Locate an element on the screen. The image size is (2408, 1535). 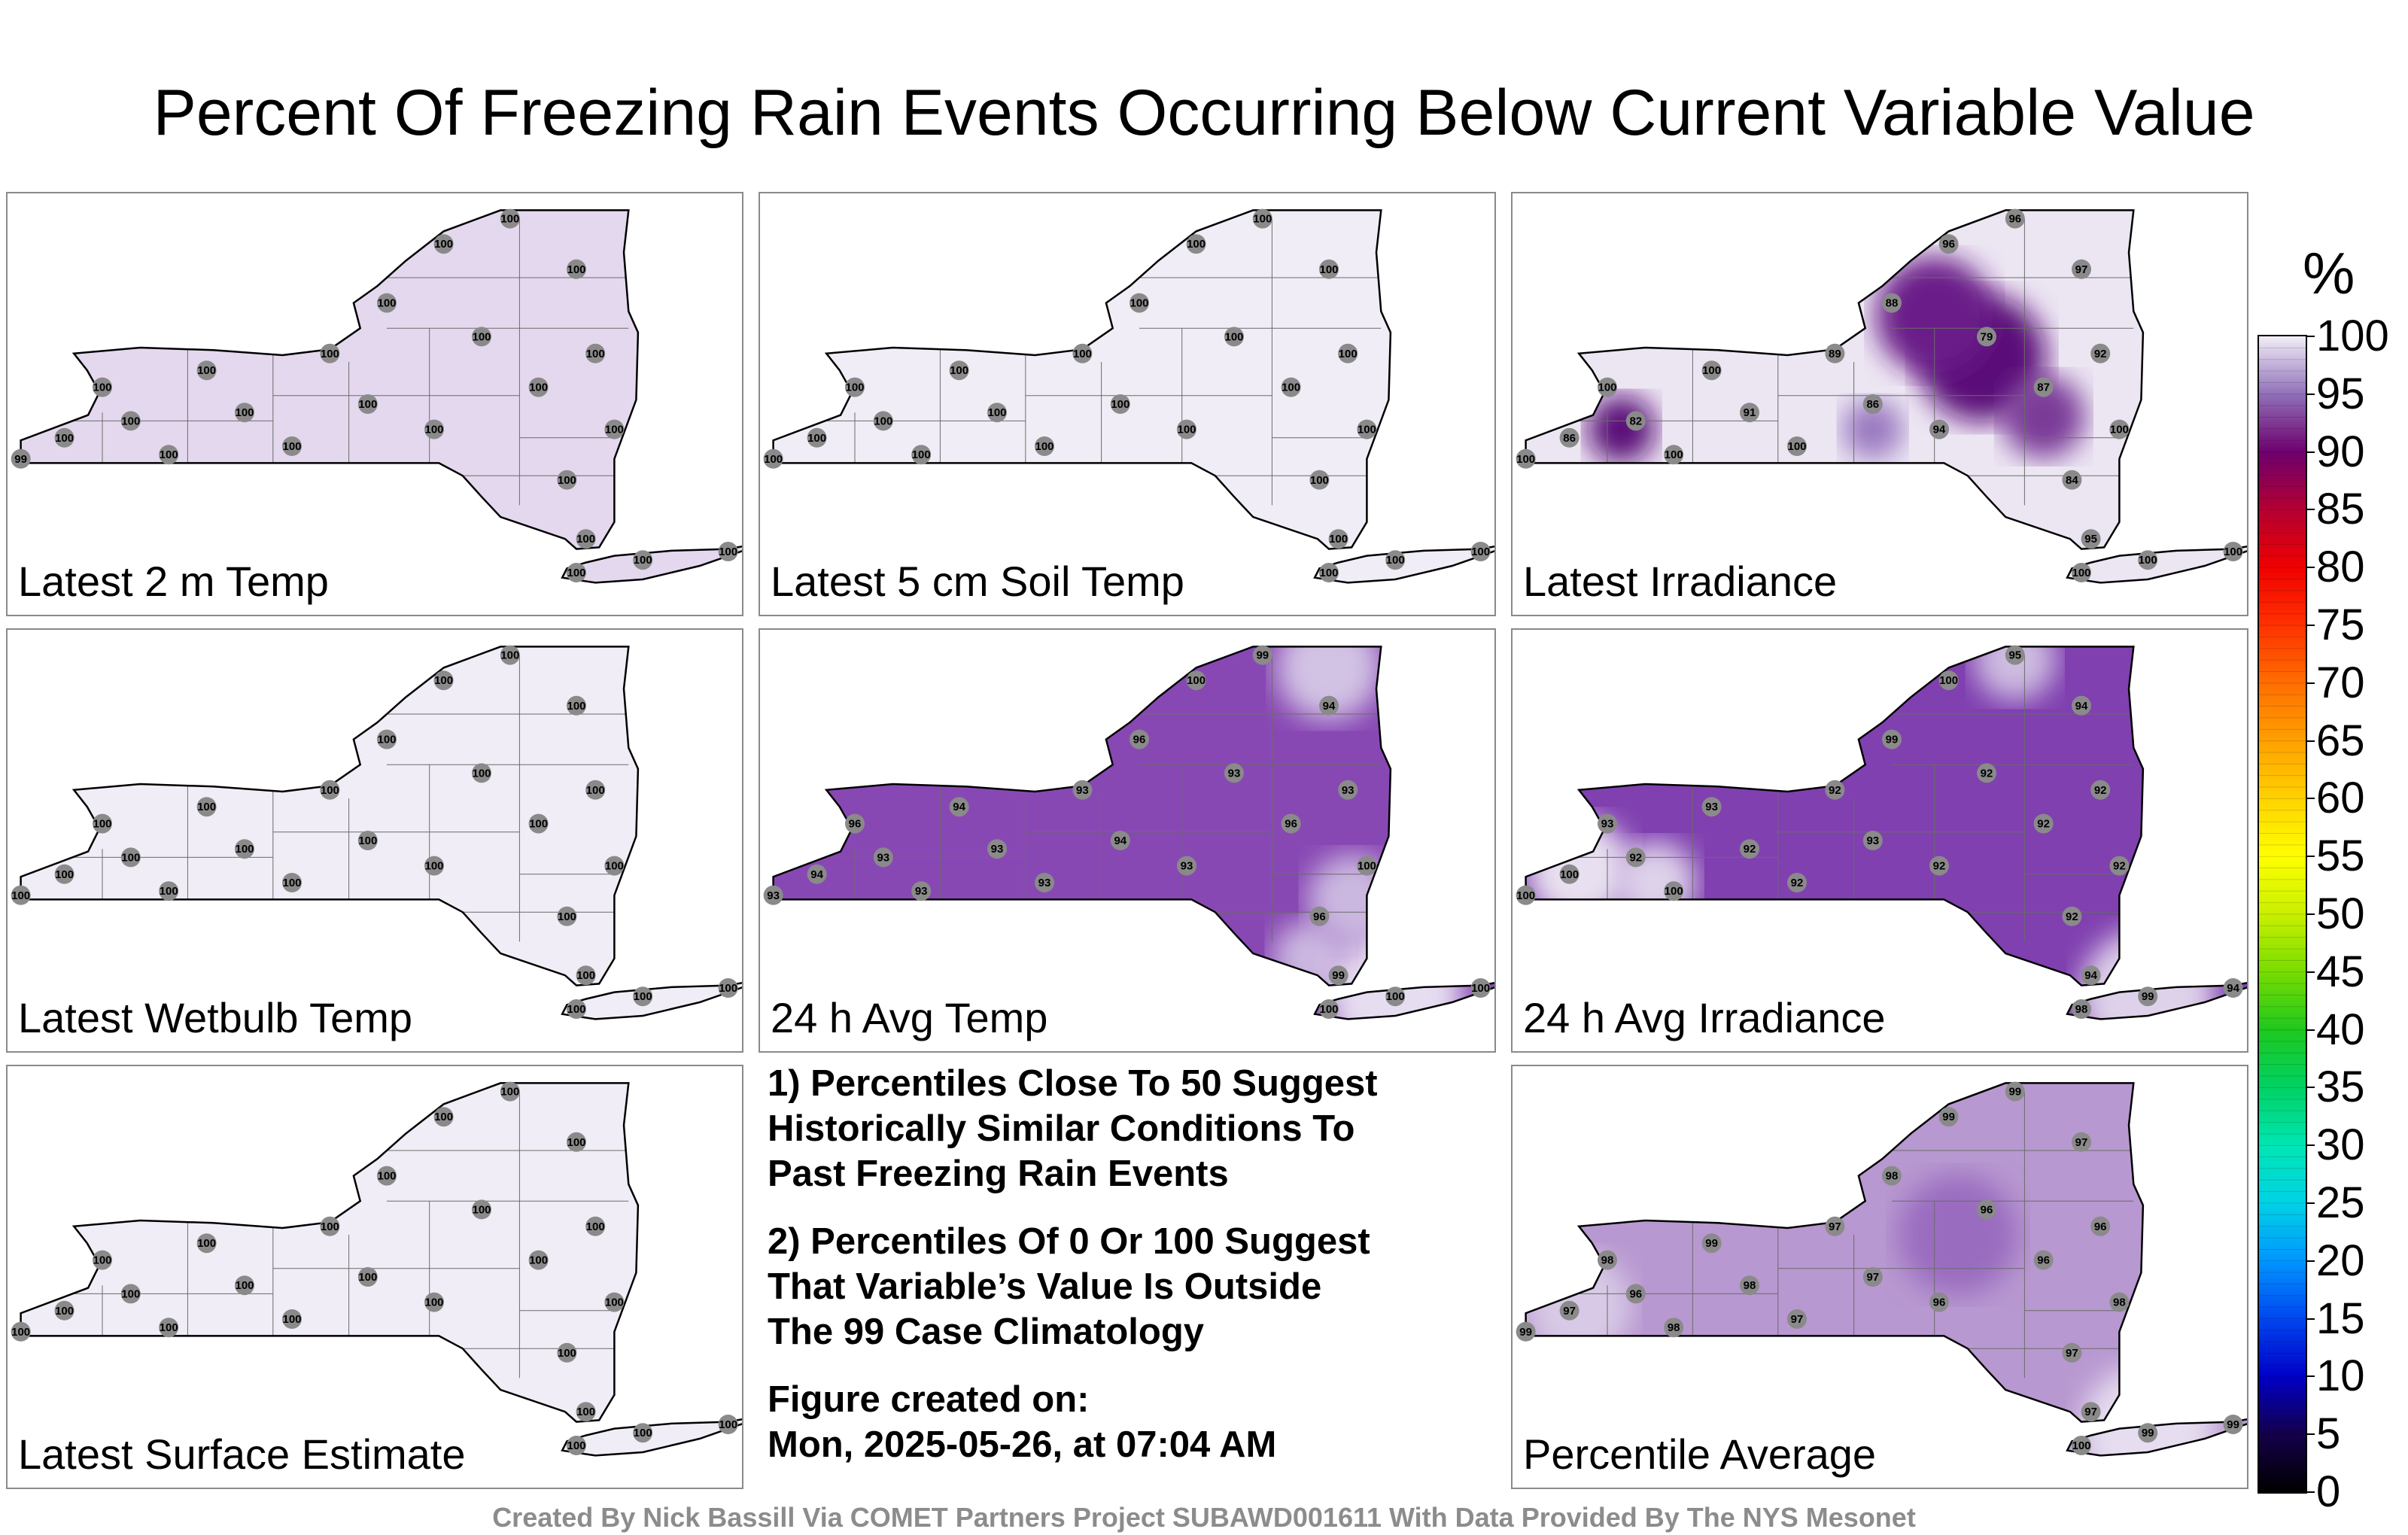
station-marker: 99 is located at coordinates (1262, 655).